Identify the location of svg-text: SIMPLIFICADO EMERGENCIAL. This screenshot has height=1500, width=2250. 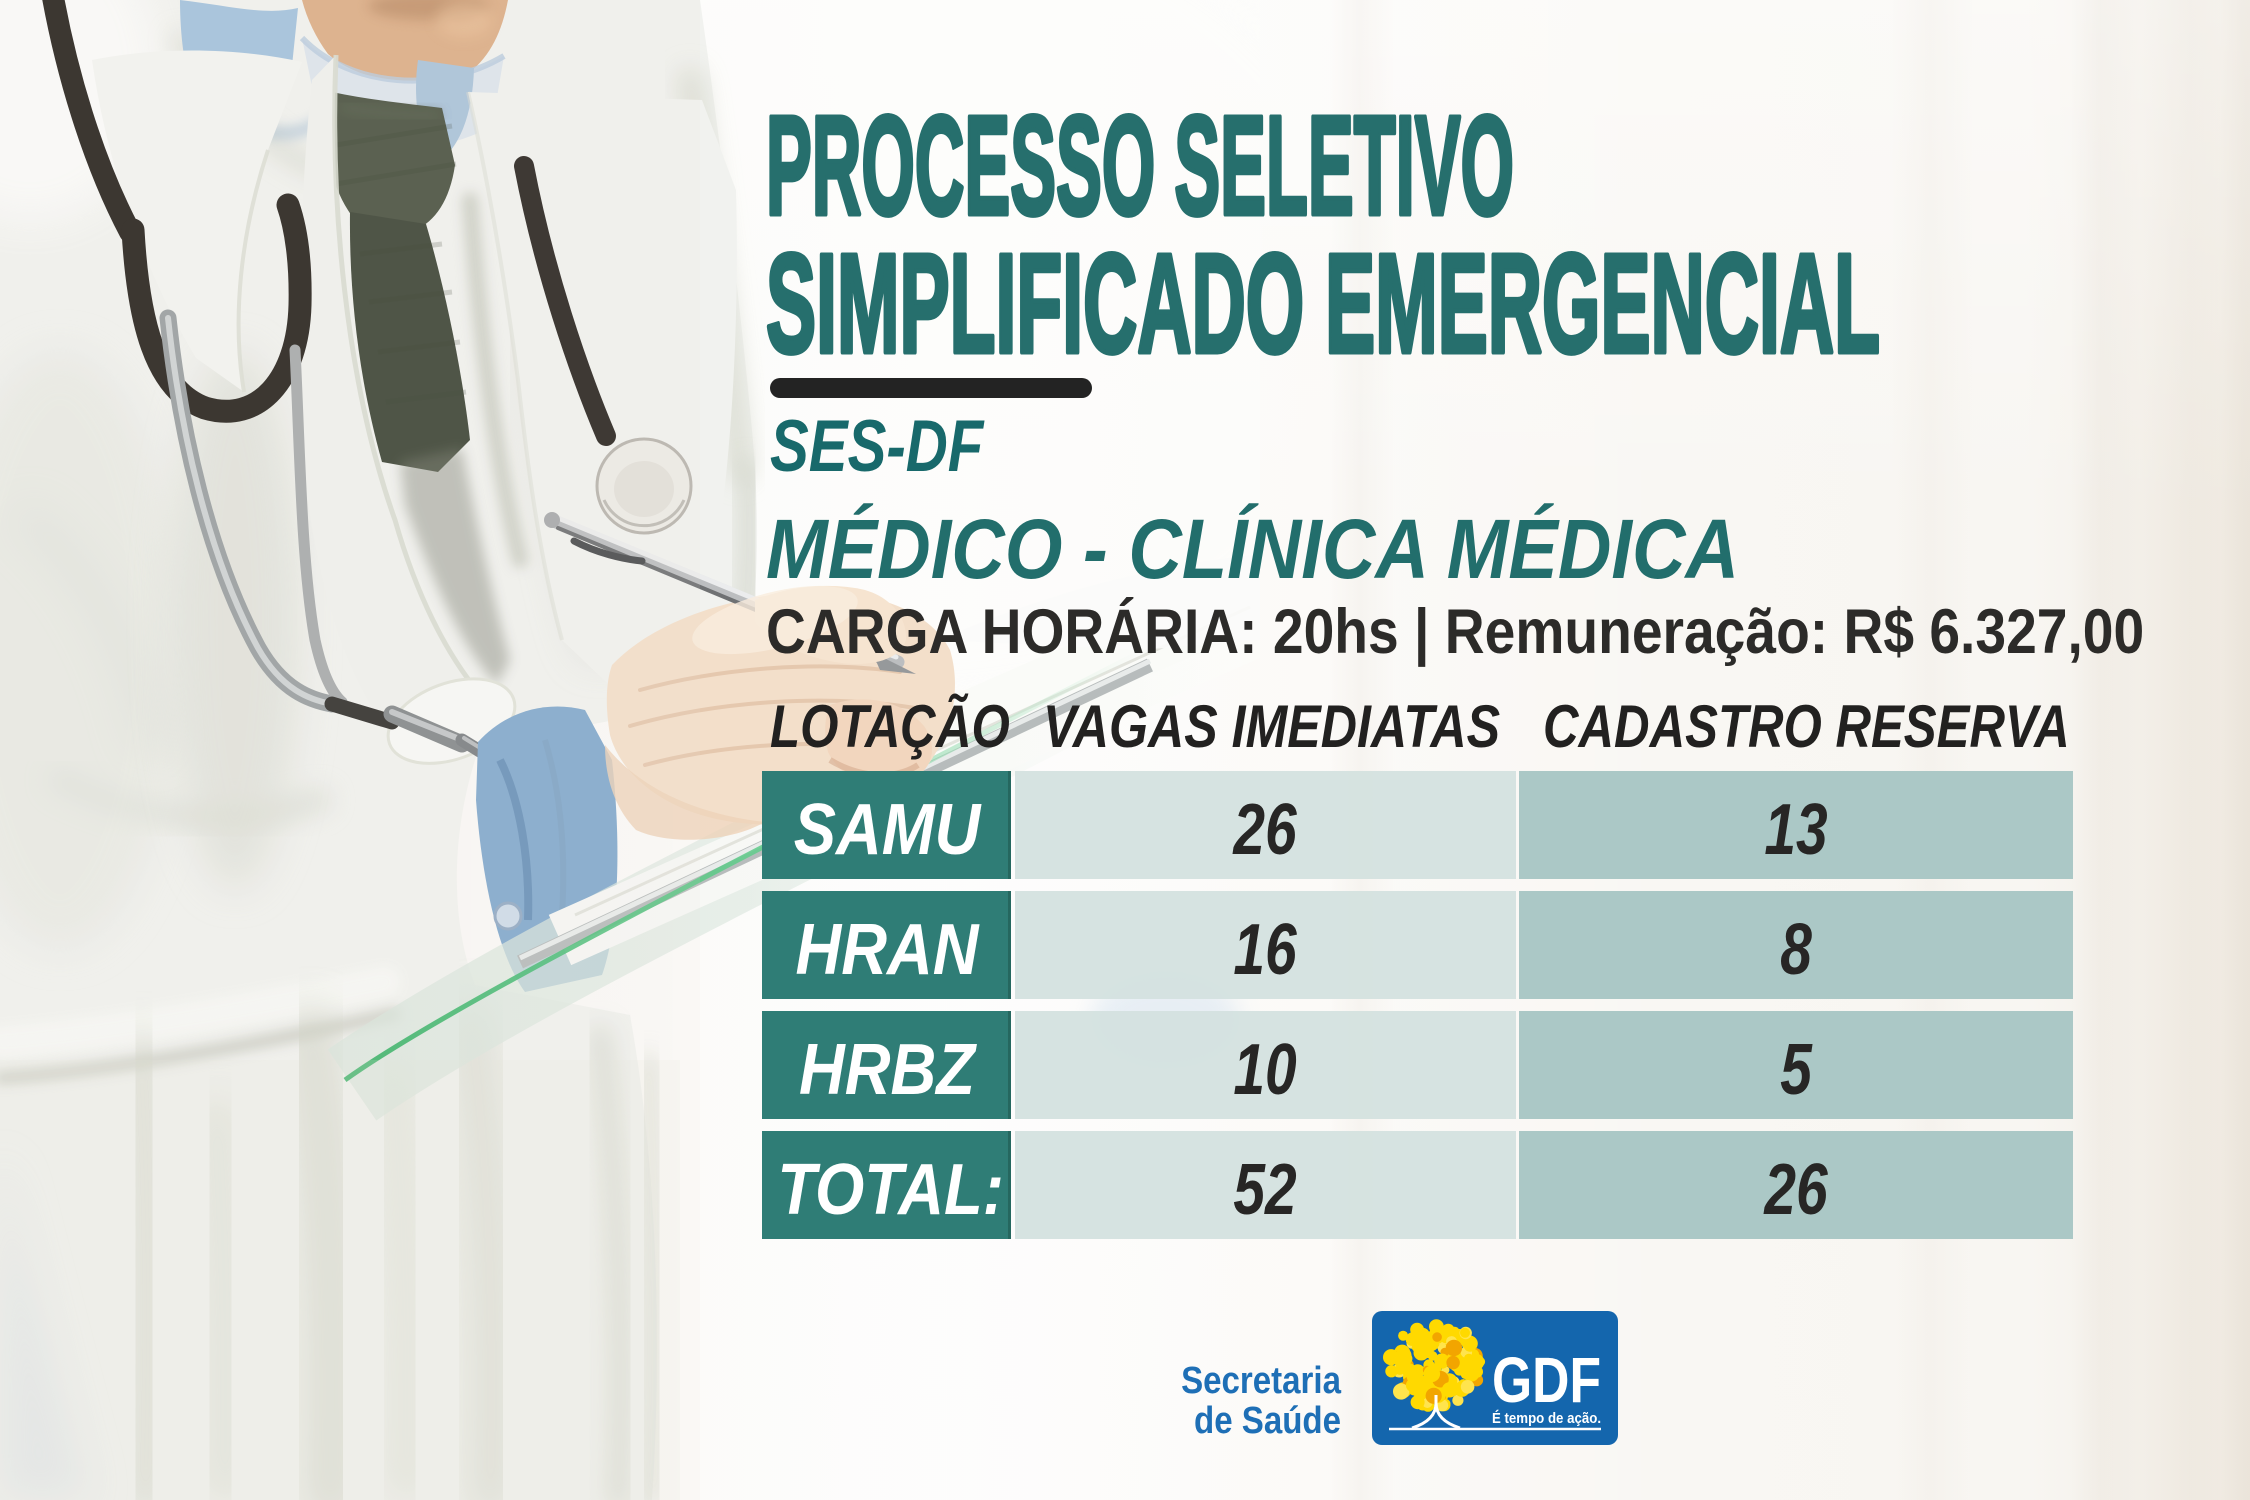
(1323, 302).